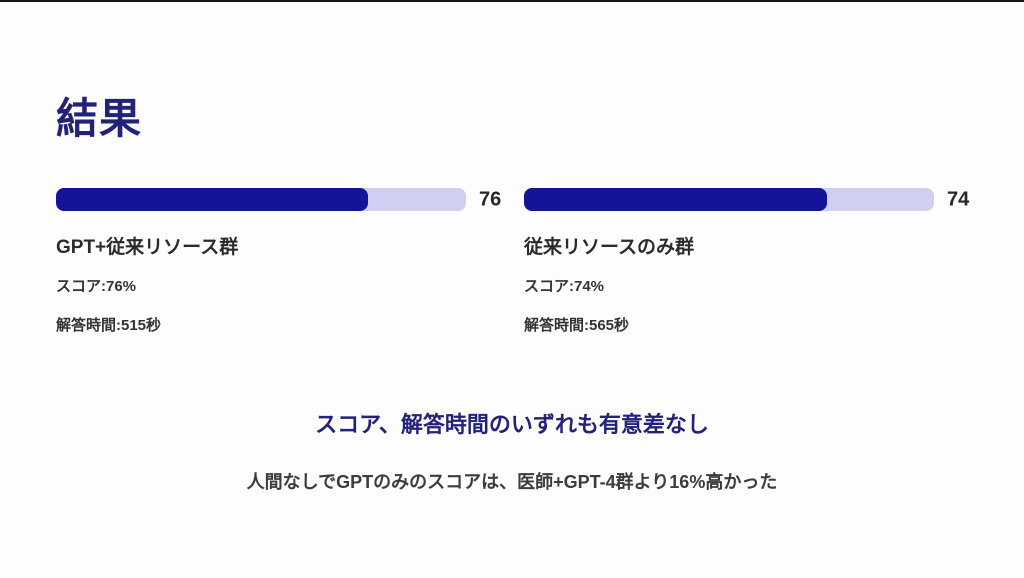 This screenshot has width=1024, height=578. I want to click on answer-time-text: 解答時間:515秒, so click(109, 326).